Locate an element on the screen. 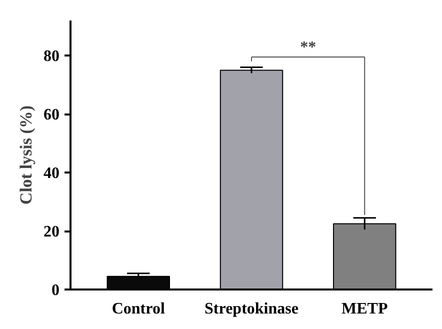 The image size is (442, 329). y-tick-label: 60 is located at coordinates (52, 115).